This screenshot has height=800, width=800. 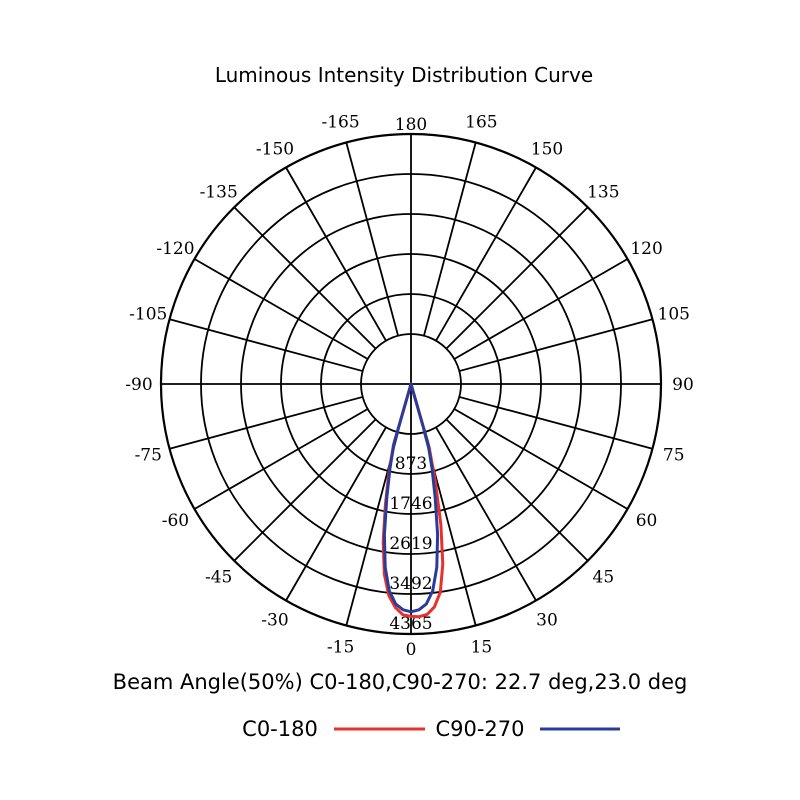 What do you see at coordinates (604, 577) in the screenshot?
I see `angle-label: 45` at bounding box center [604, 577].